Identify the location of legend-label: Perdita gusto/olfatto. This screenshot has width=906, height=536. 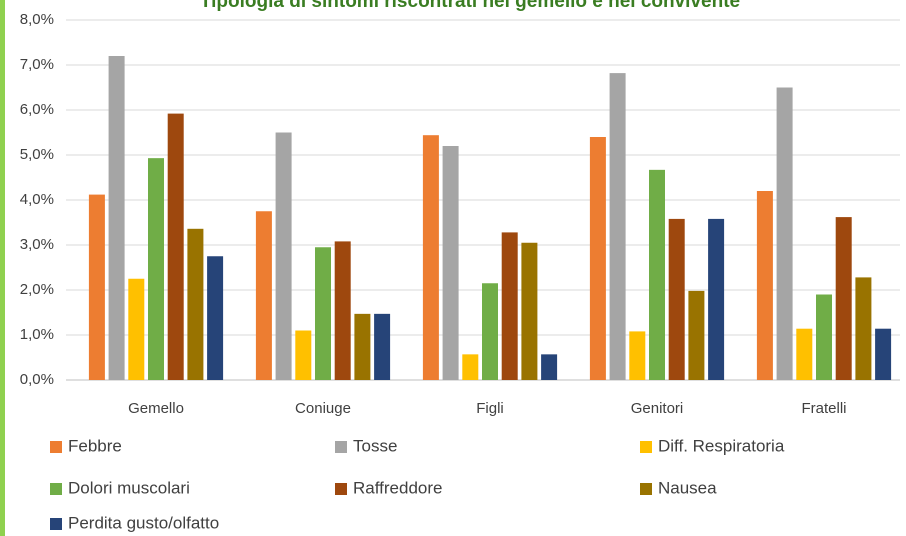
(143, 522).